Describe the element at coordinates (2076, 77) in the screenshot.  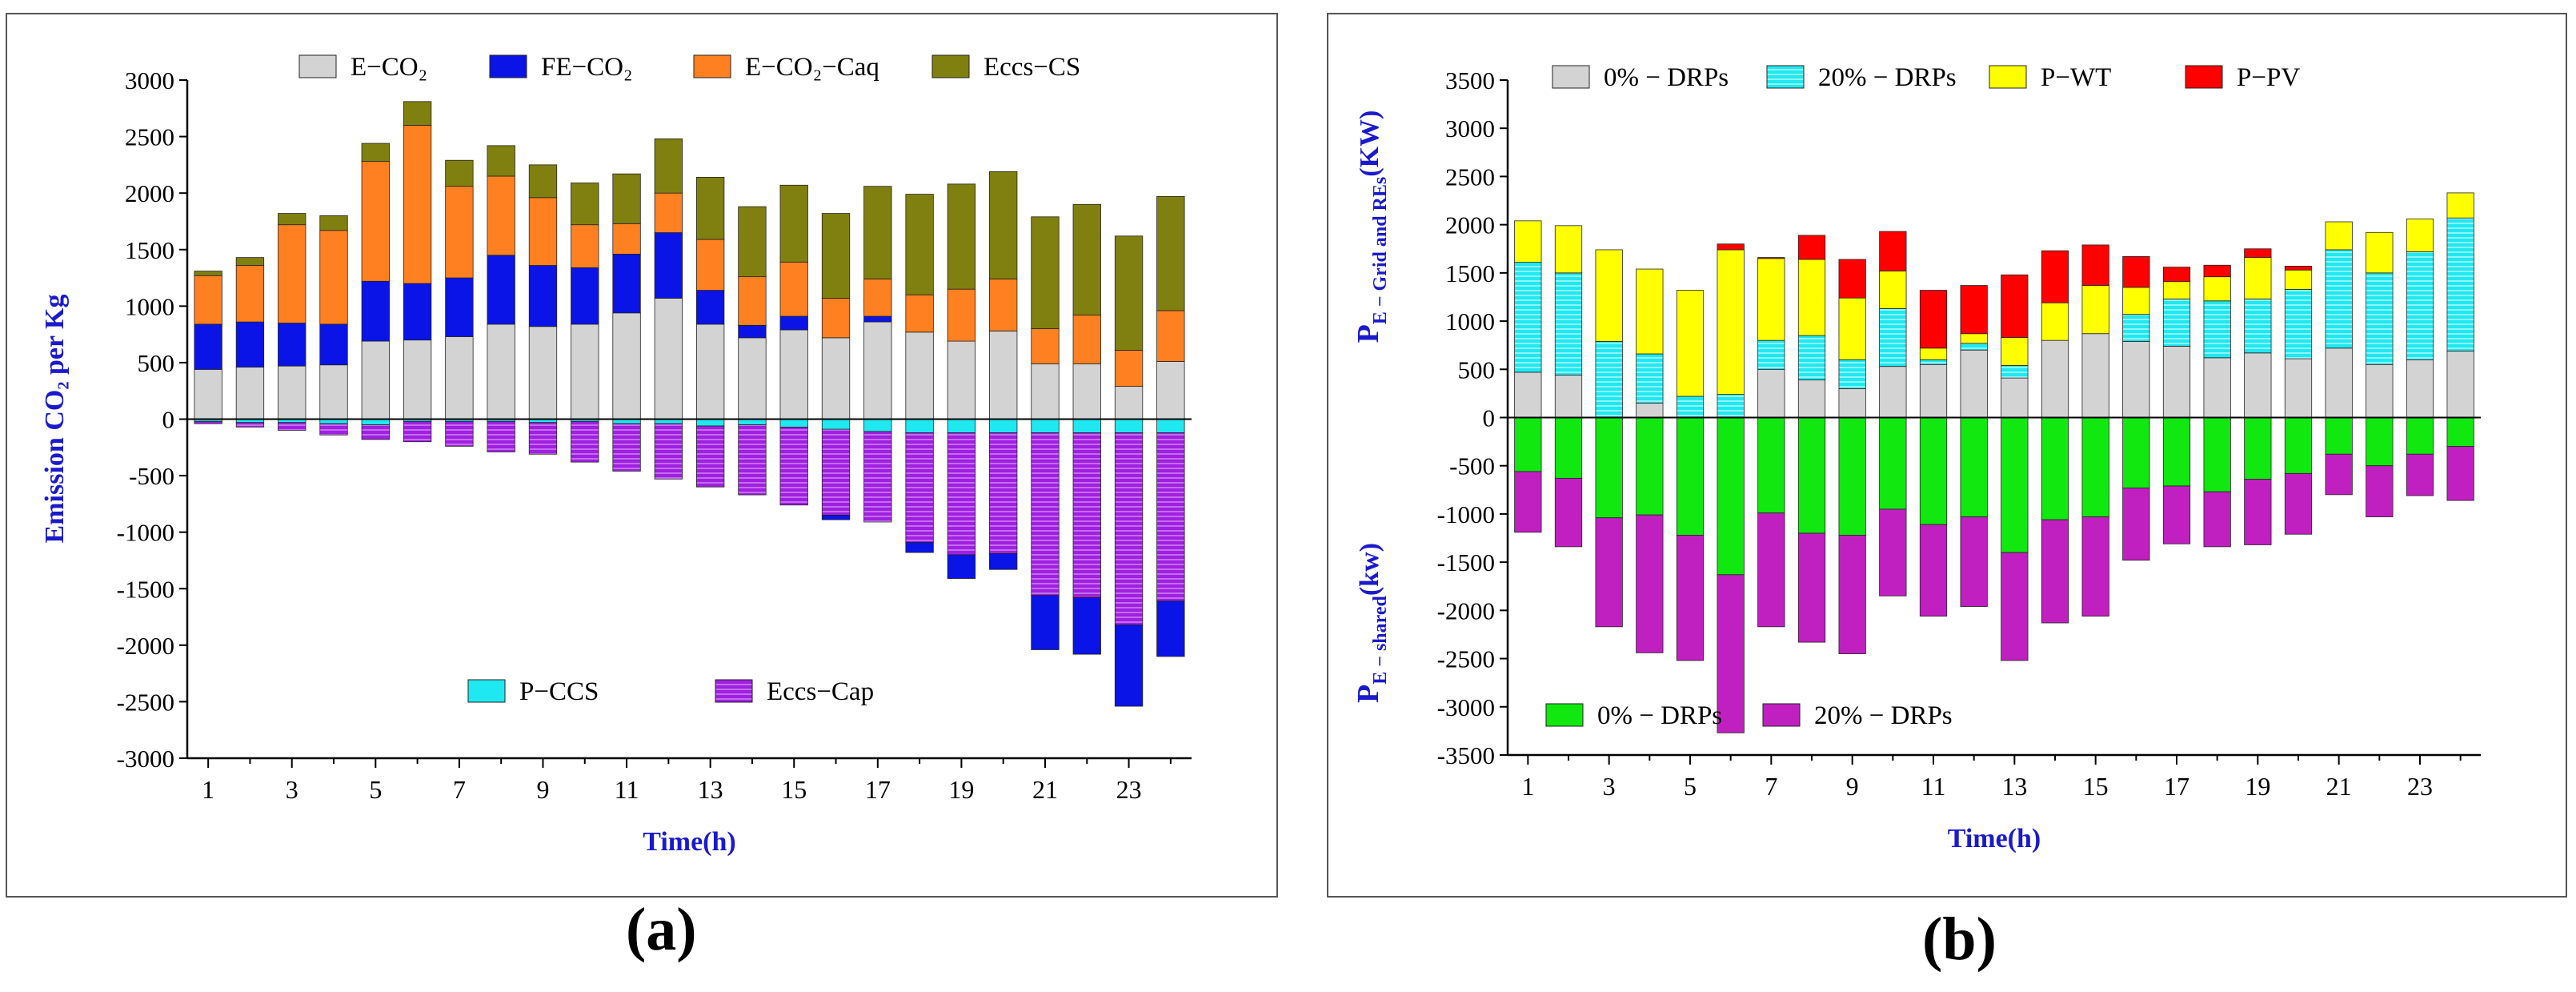
I see `chart-b-legend-label-pwt: P−WT` at that location.